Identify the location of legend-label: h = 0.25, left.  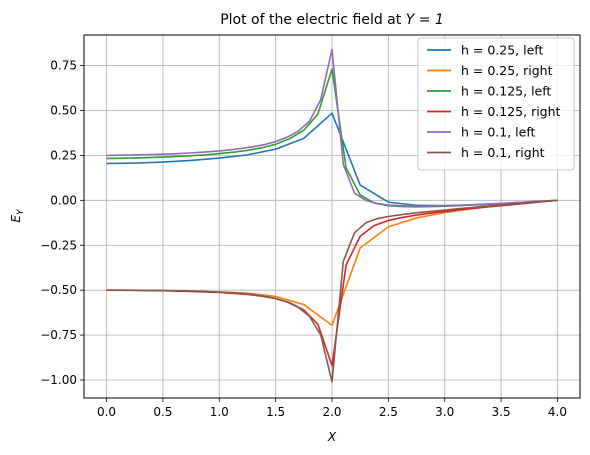
(502, 50).